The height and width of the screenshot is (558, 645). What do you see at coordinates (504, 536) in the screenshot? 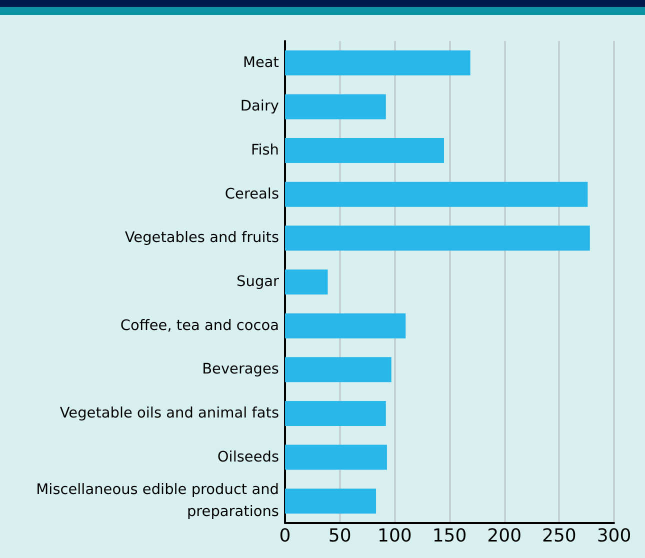
I see `x-tick-label: 200` at bounding box center [504, 536].